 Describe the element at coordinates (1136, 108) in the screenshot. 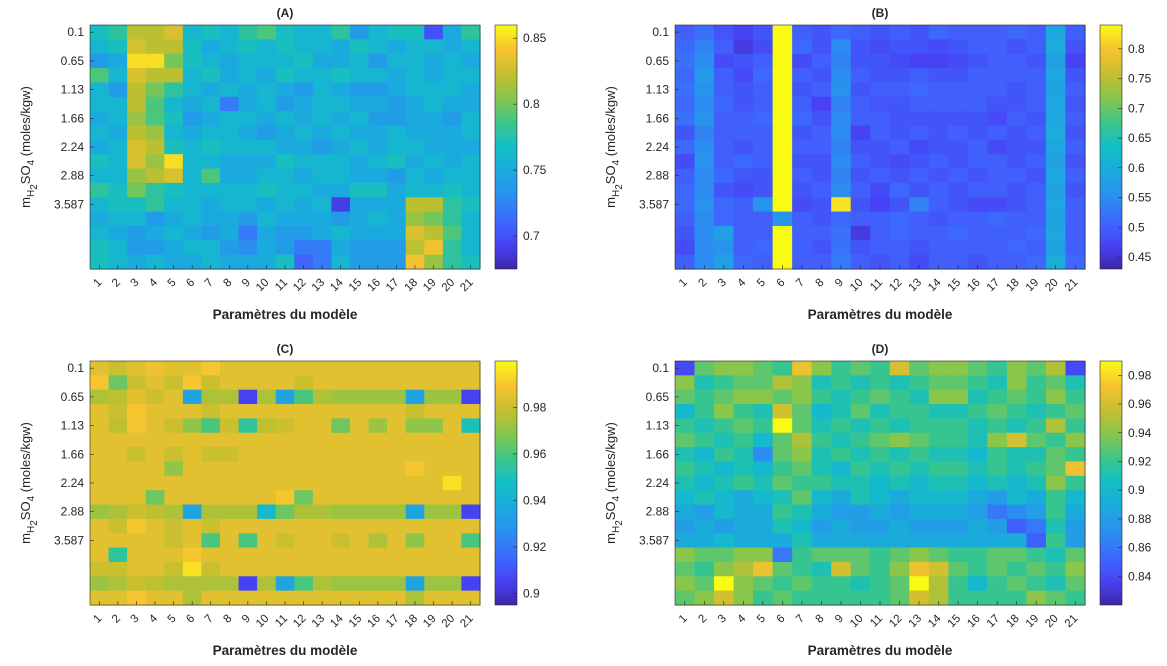

I see `colorbar-tick-label: 0.7` at that location.